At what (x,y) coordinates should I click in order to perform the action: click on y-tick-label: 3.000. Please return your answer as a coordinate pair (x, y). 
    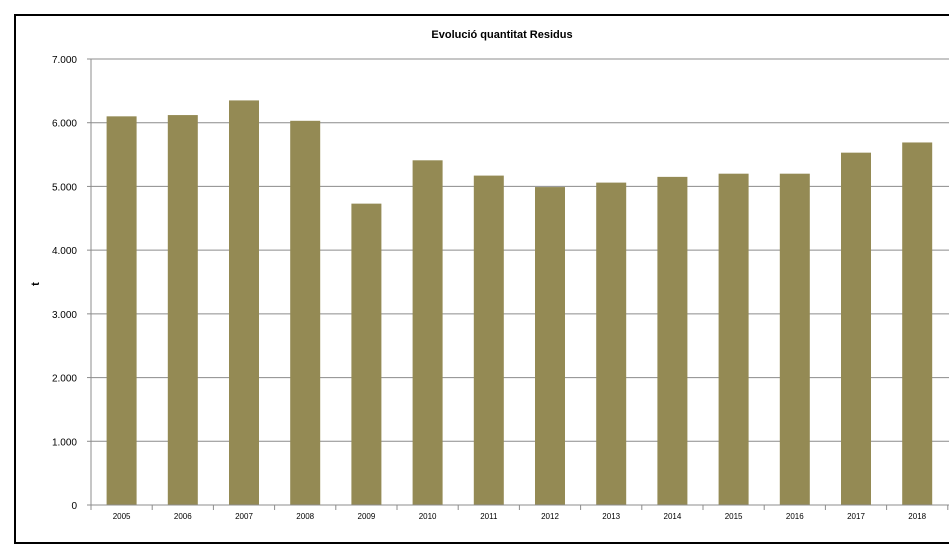
    Looking at the image, I should click on (64, 315).